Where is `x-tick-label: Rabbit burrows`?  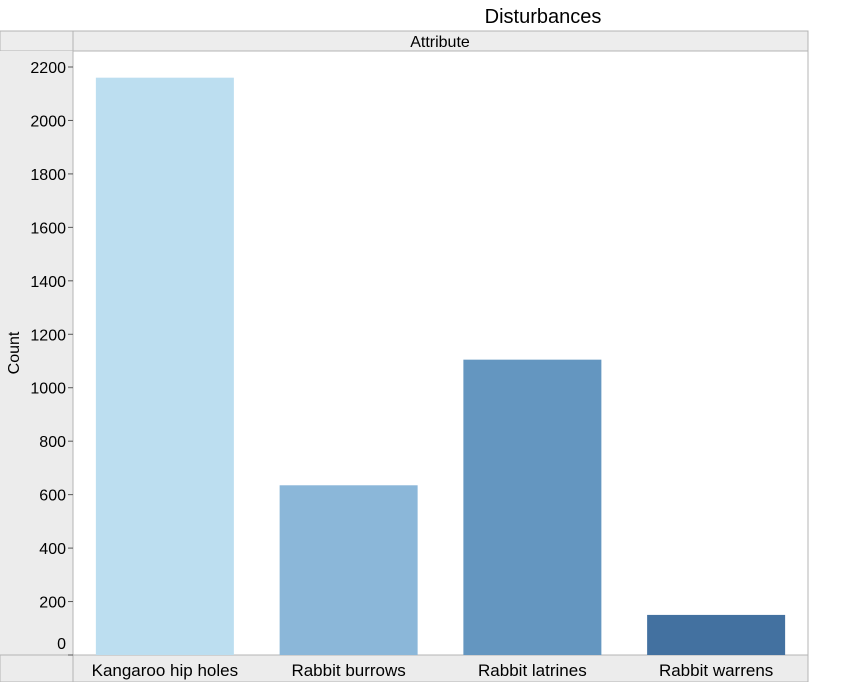
x-tick-label: Rabbit burrows is located at coordinates (348, 670).